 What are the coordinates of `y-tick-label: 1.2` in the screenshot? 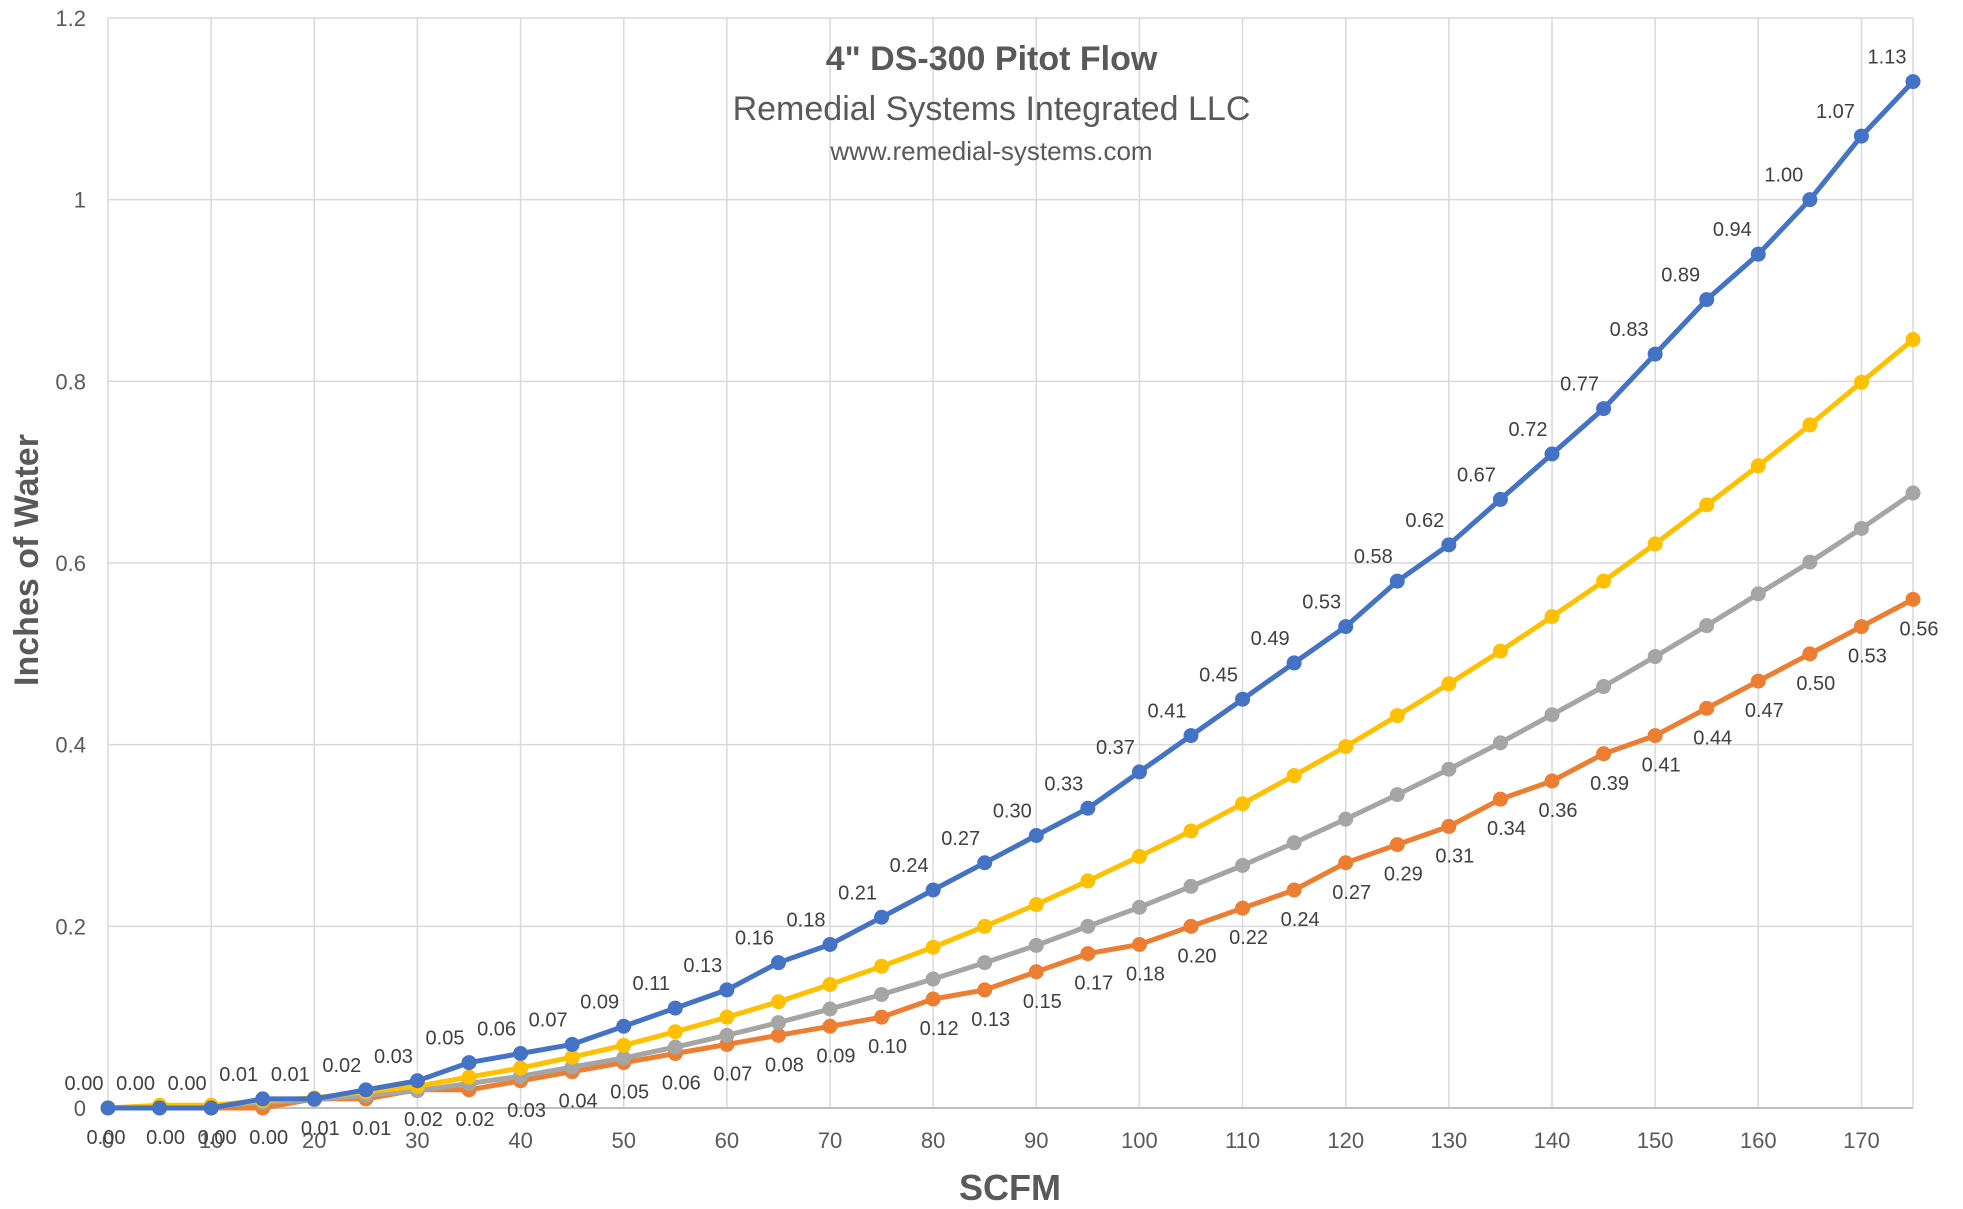 It's located at (70, 18).